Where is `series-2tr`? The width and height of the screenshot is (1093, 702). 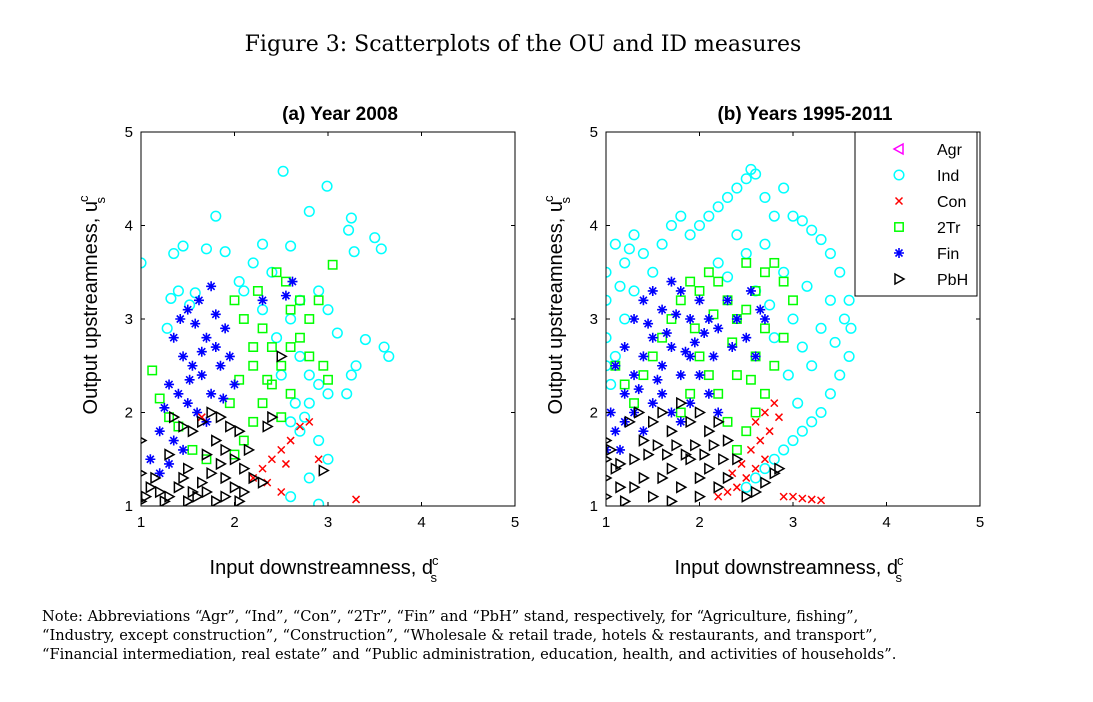 series-2tr is located at coordinates (242, 362).